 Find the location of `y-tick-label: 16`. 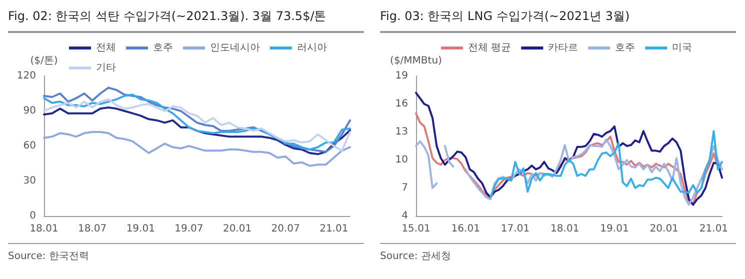

y-tick-label: 16 is located at coordinates (401, 104).